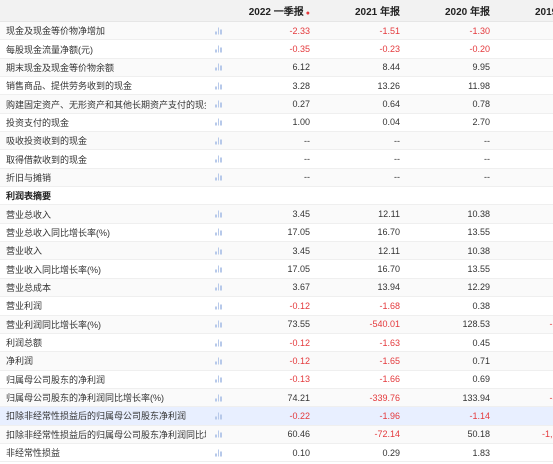 This screenshot has width=553, height=464. What do you see at coordinates (114, 361) in the screenshot?
I see `row-label-cell: 净利润` at bounding box center [114, 361].